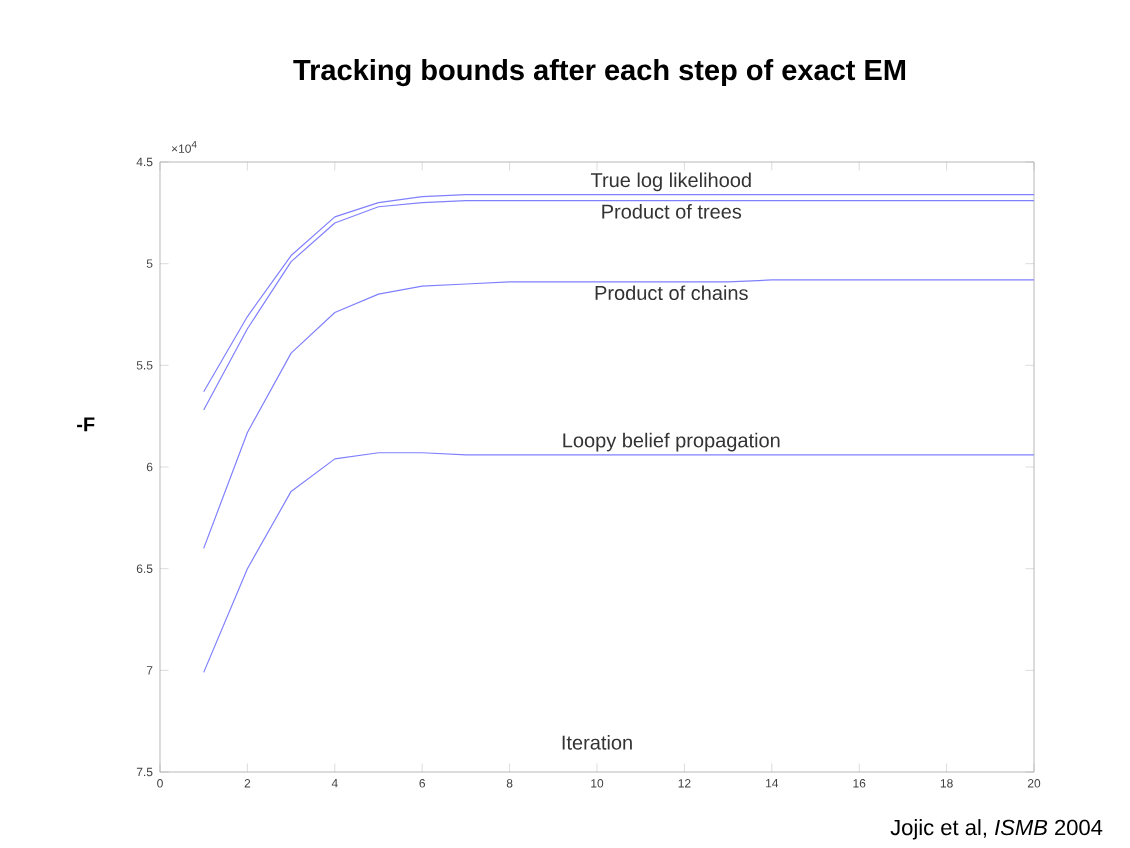 This screenshot has height=848, width=1130. Describe the element at coordinates (597, 742) in the screenshot. I see `x-axis-title: Iteration` at that location.